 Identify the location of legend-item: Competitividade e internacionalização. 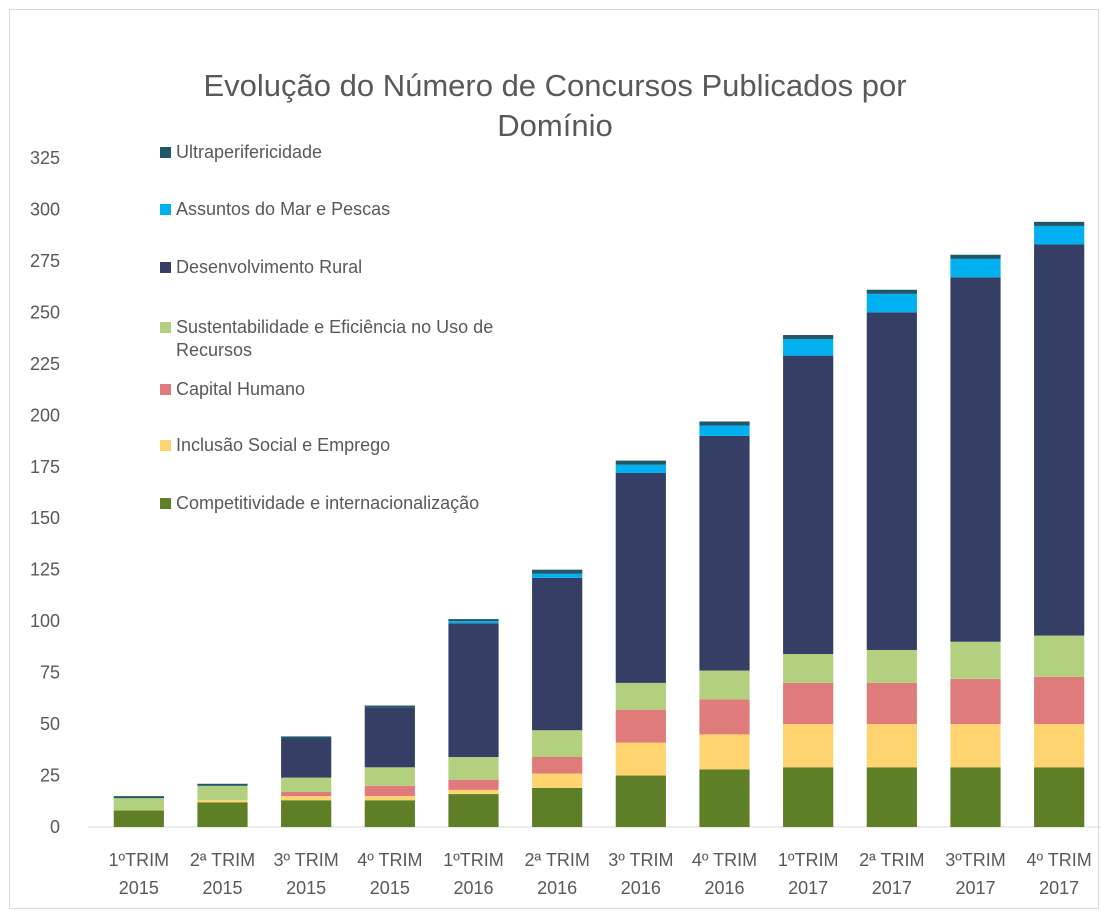
(360, 503).